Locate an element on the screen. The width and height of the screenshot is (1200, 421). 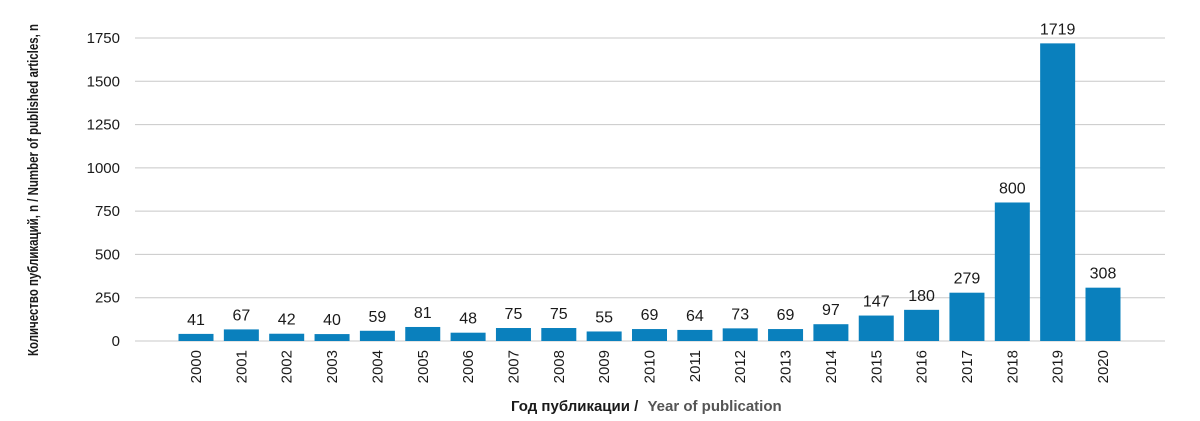
y-tick-label: 500 is located at coordinates (107, 254).